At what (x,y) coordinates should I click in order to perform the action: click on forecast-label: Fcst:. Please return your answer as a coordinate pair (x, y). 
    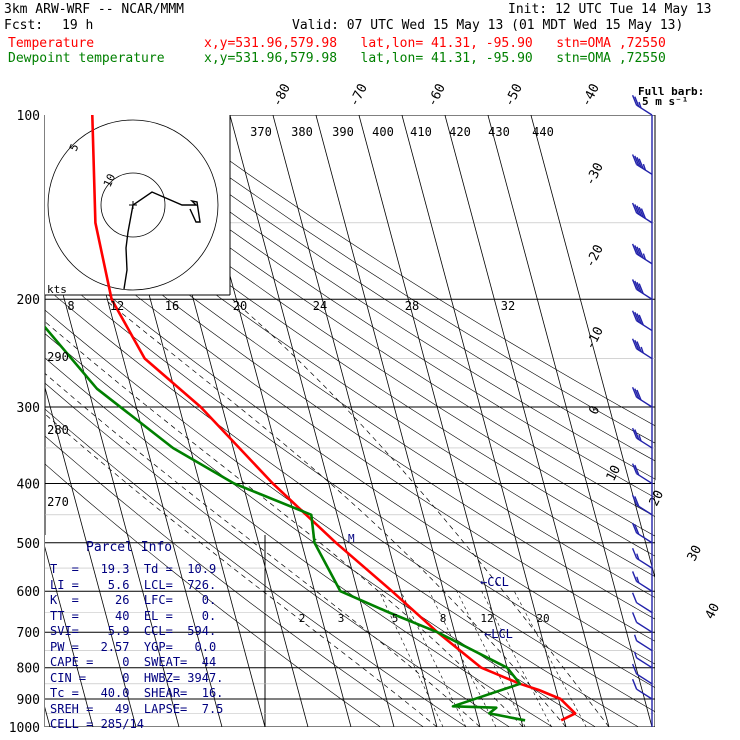
    Looking at the image, I should click on (24, 25).